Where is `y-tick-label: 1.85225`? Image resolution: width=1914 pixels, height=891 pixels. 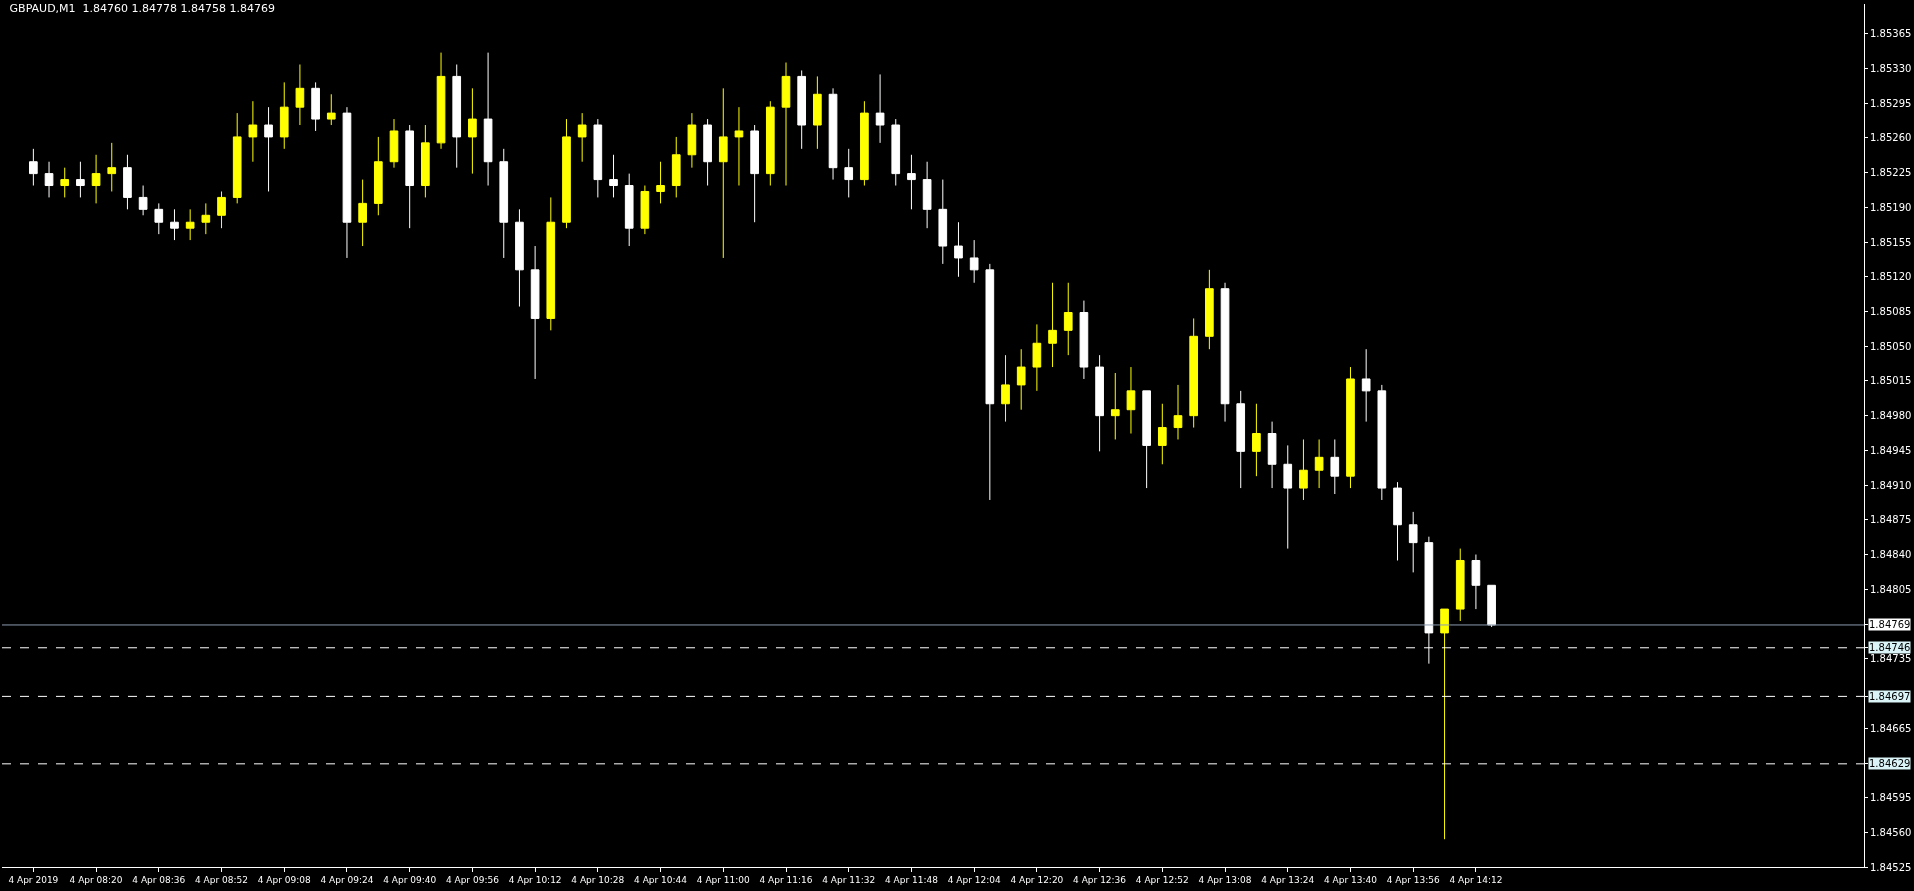 y-tick-label: 1.85225 is located at coordinates (1891, 173).